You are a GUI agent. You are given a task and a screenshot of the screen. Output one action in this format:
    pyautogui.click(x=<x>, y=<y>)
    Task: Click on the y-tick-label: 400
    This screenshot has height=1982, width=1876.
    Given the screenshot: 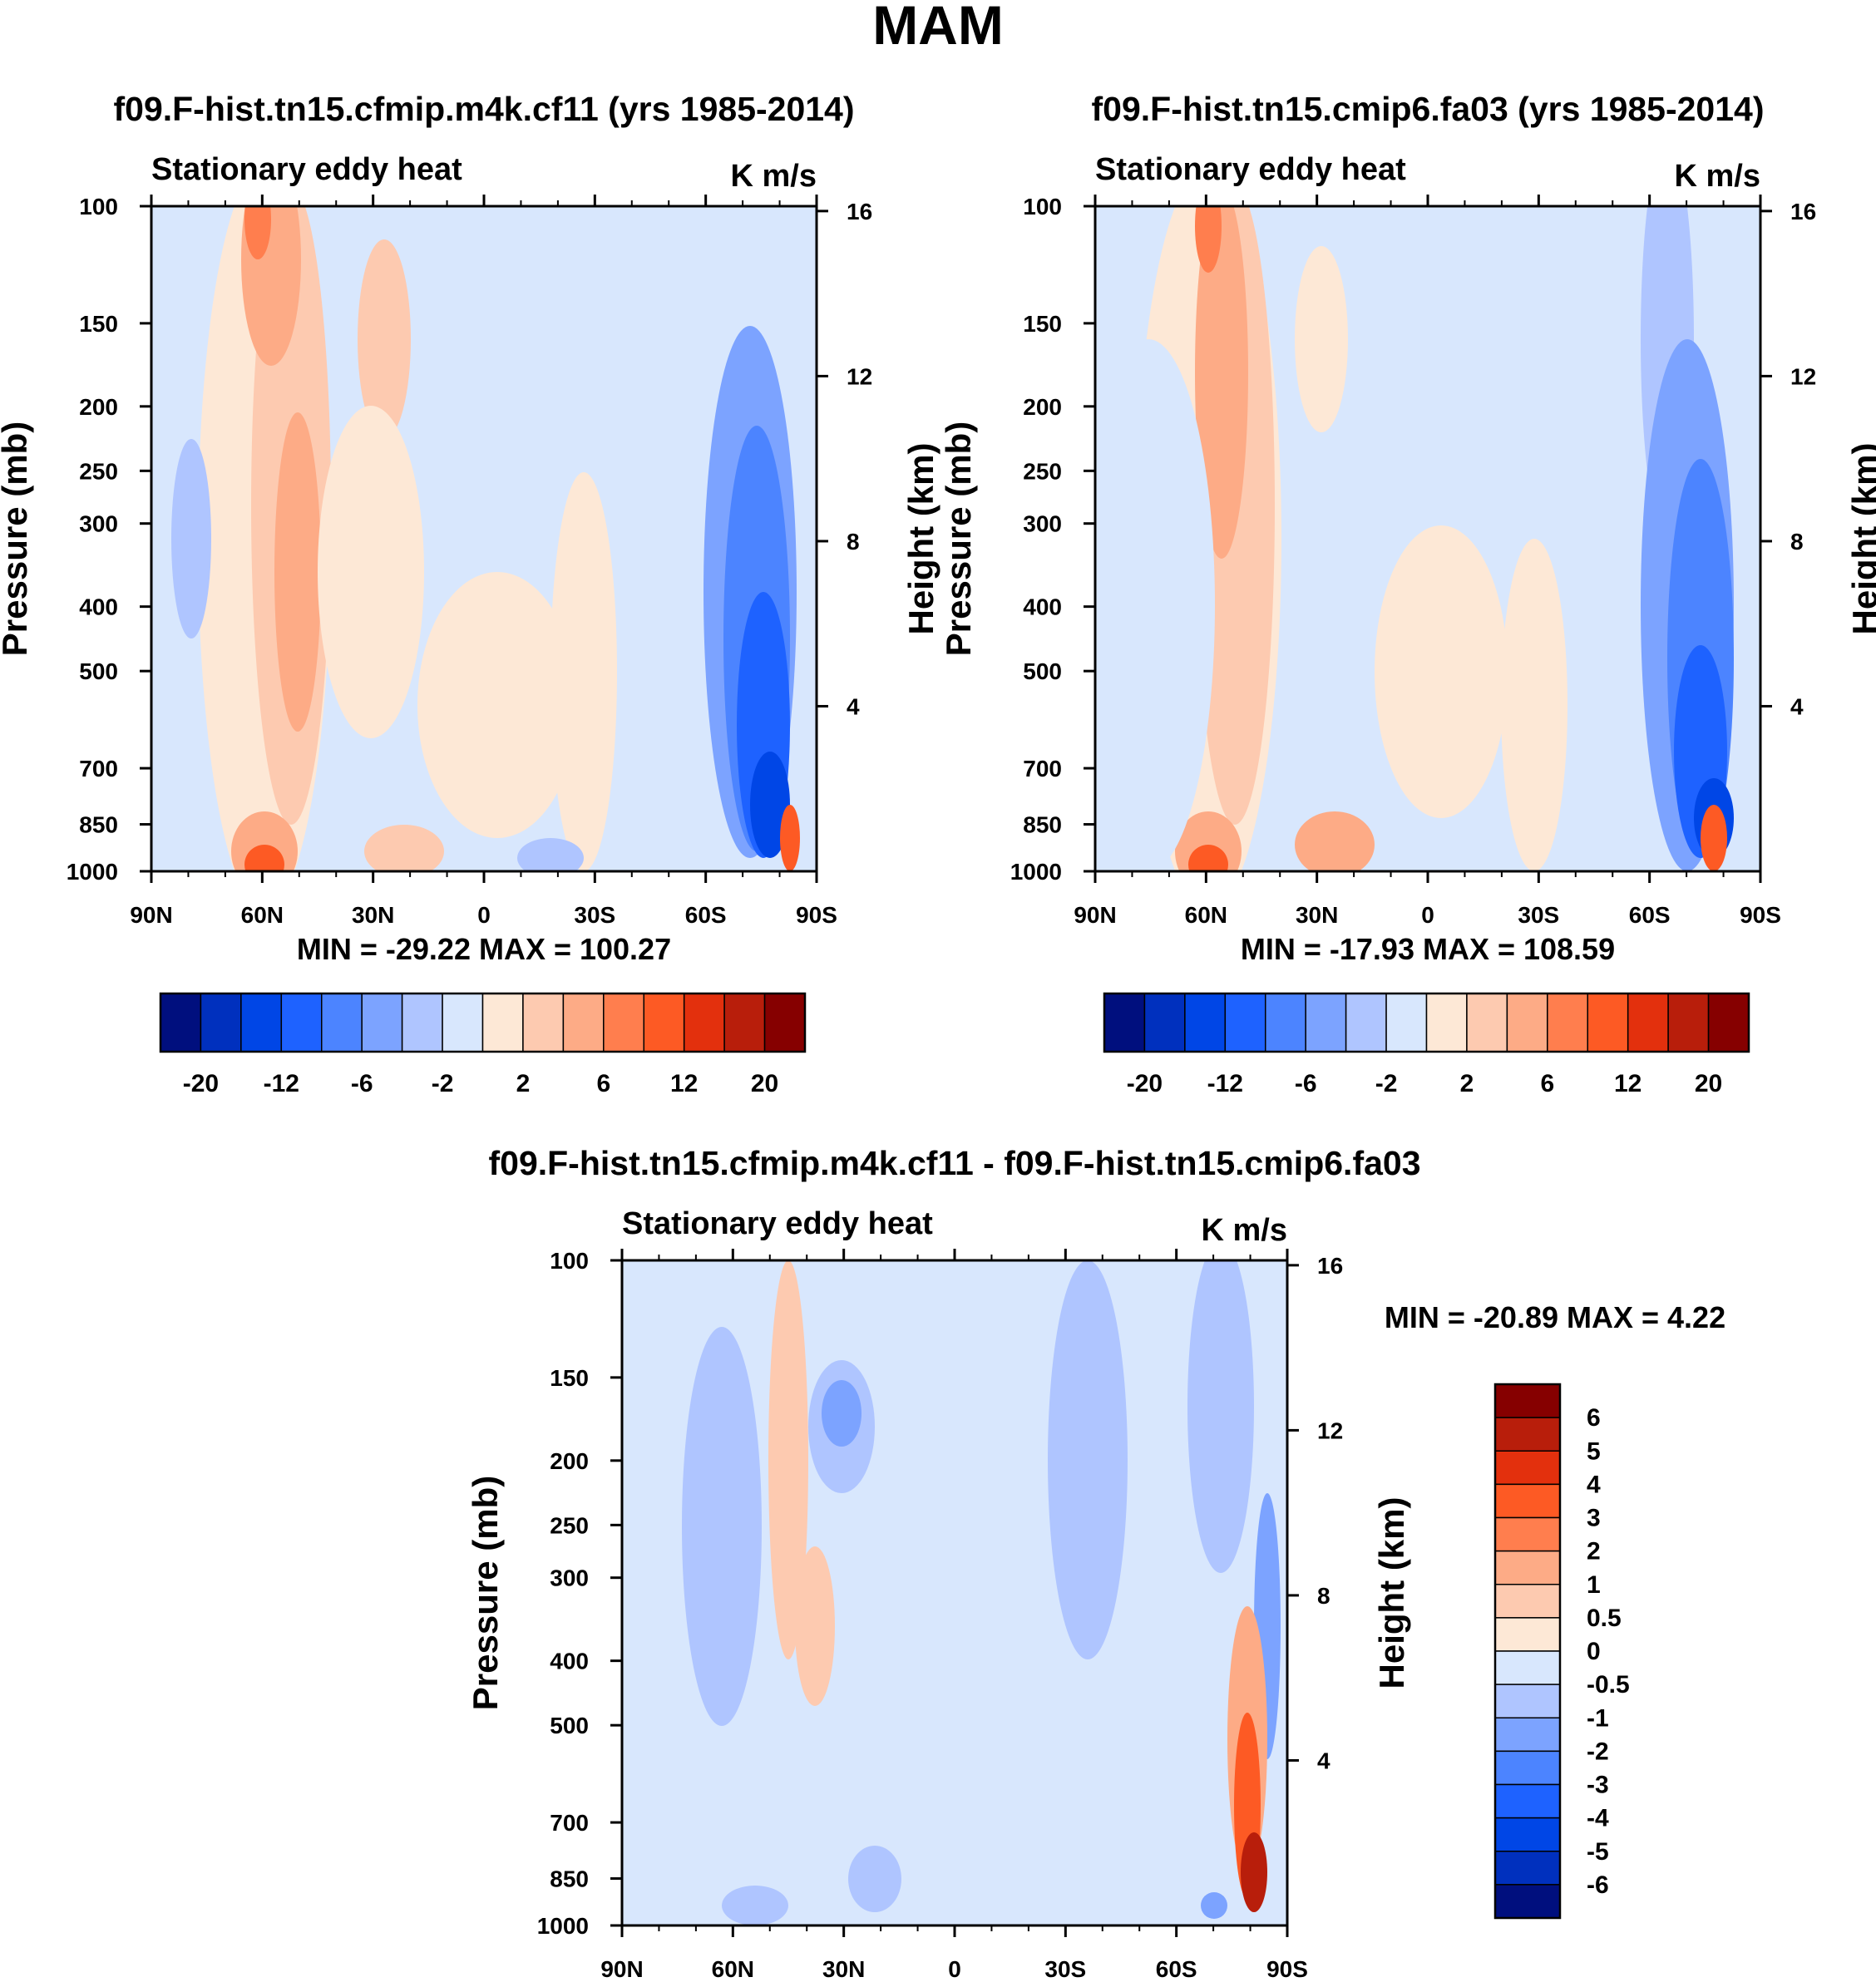 What is the action you would take?
    pyautogui.click(x=1042, y=607)
    